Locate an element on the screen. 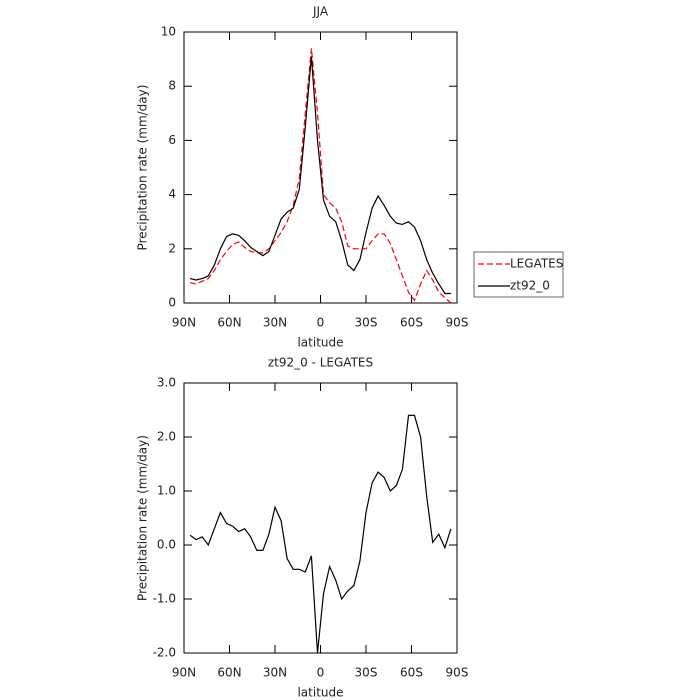 Image resolution: width=700 pixels, height=700 pixels. legend-box is located at coordinates (518, 274).